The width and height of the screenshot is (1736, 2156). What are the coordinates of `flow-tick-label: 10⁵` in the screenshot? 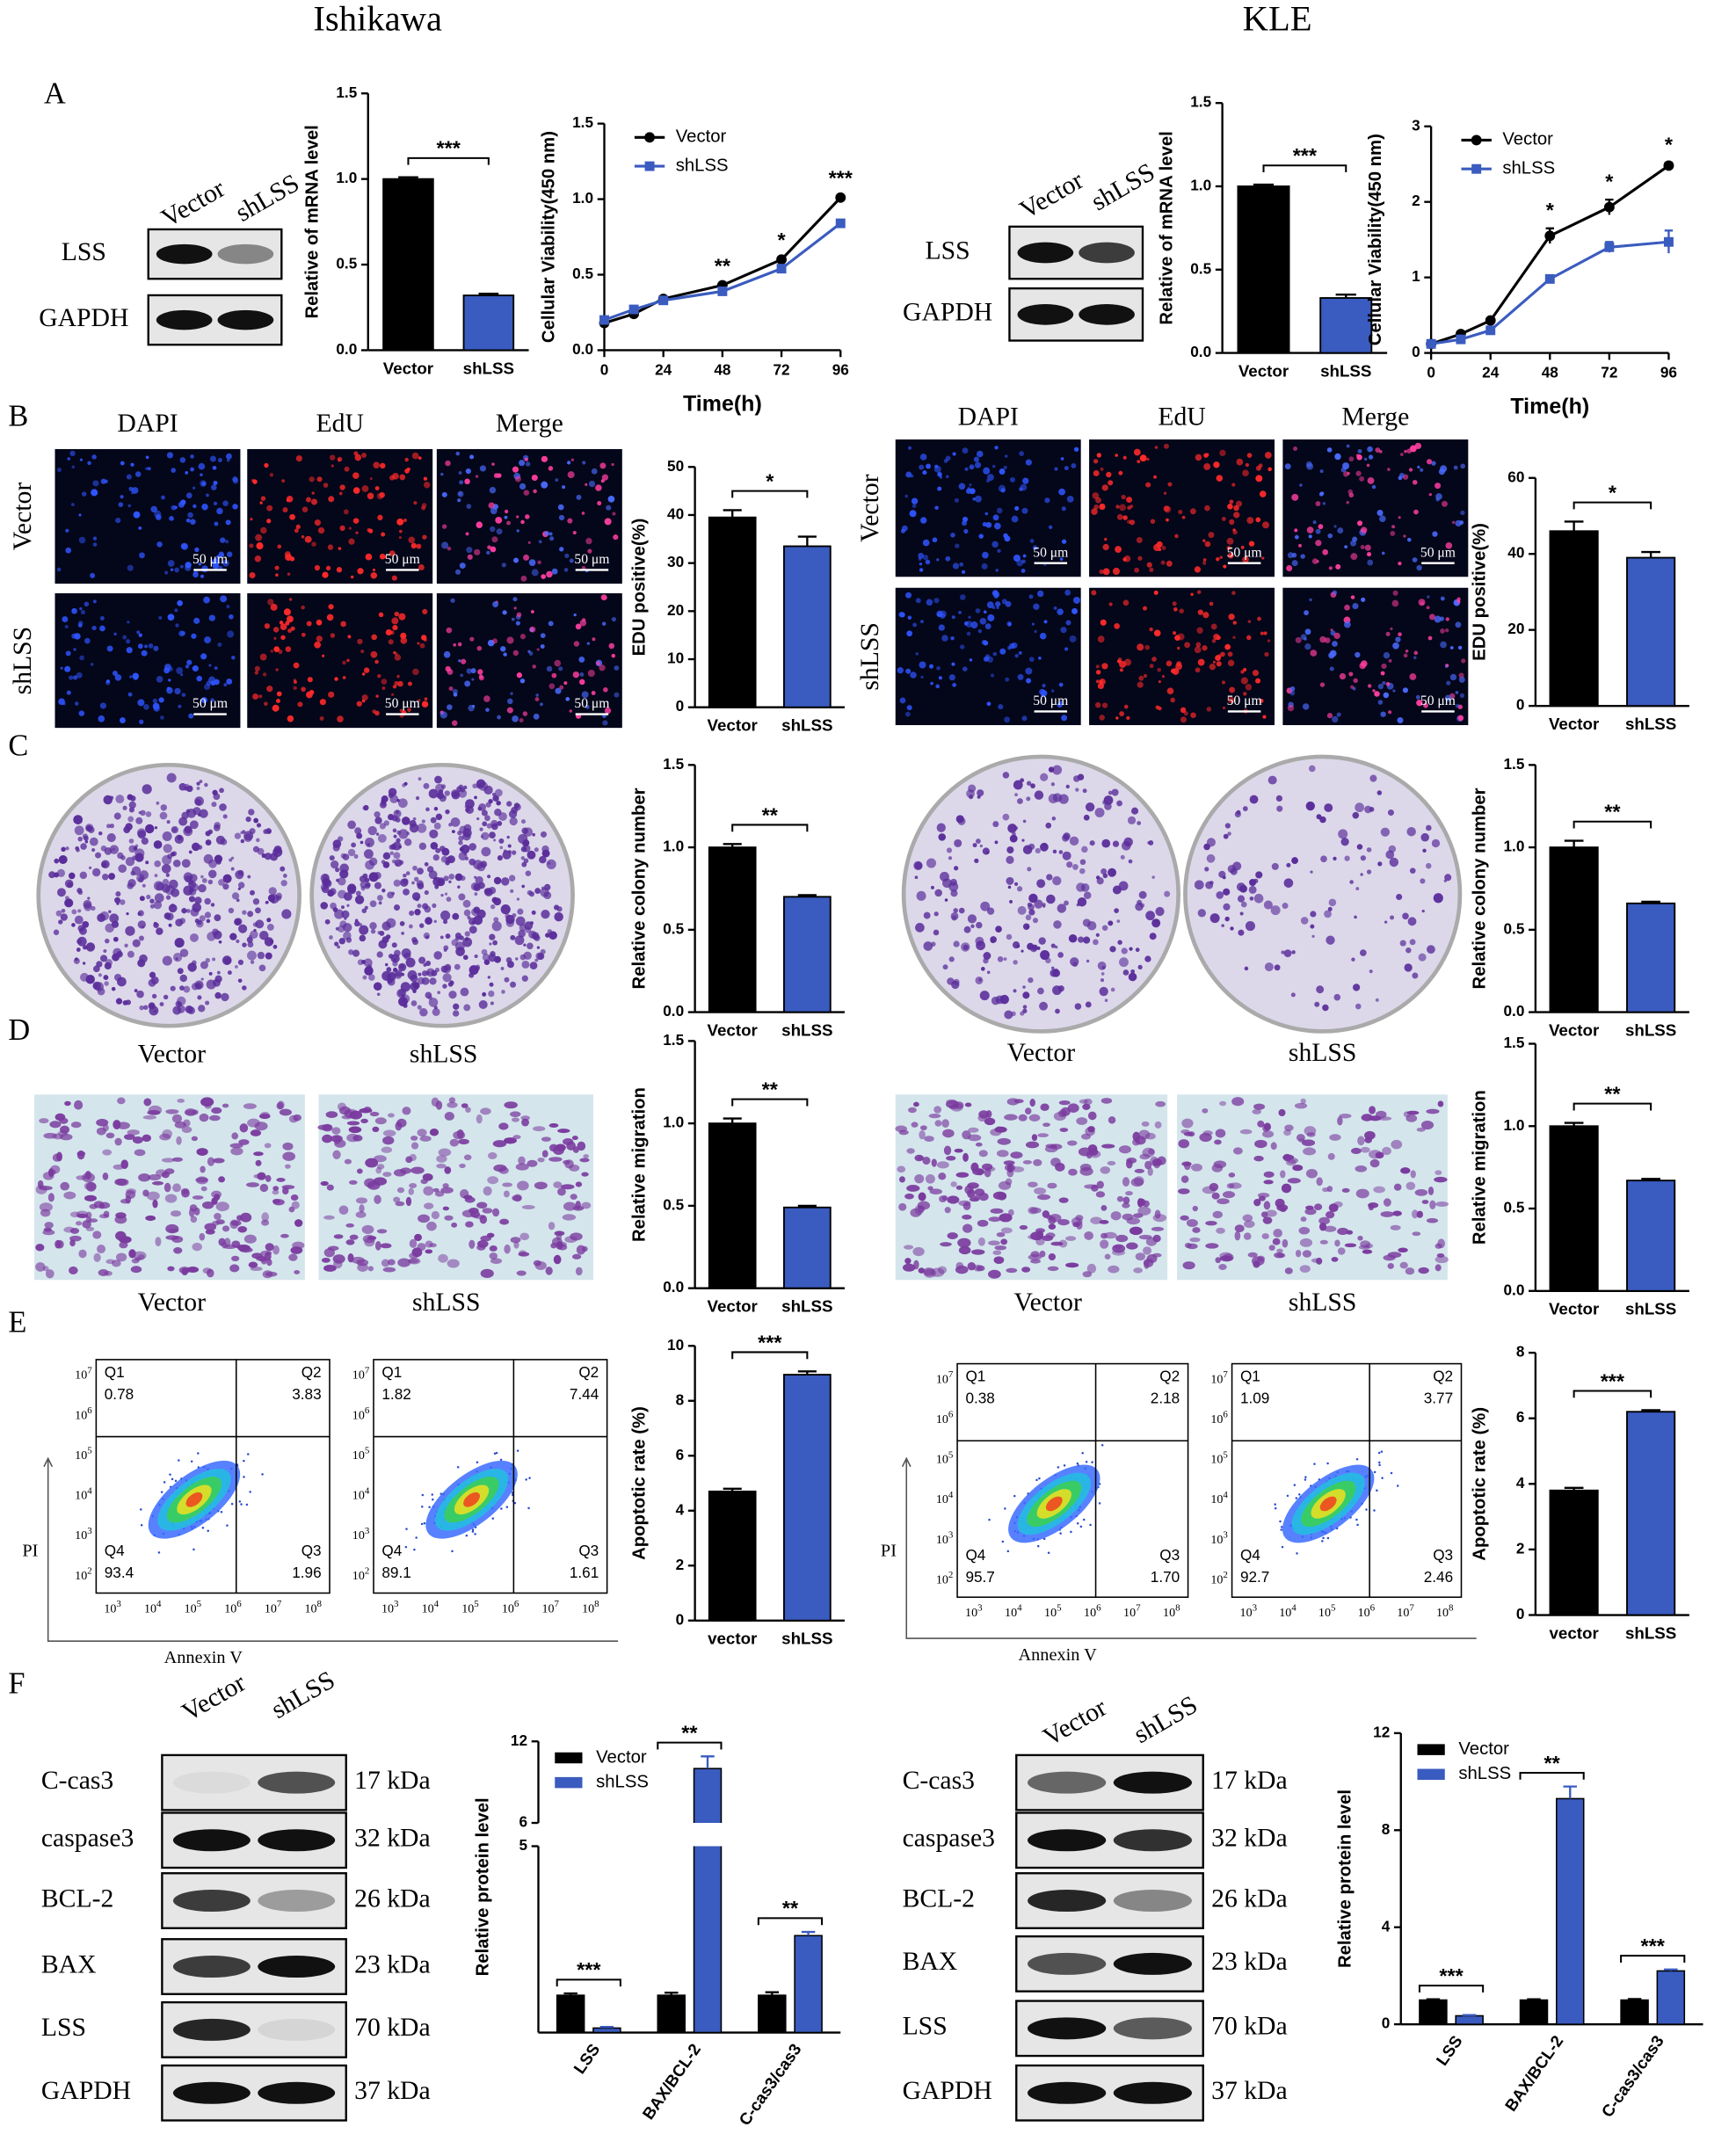 It's located at (1327, 1611).